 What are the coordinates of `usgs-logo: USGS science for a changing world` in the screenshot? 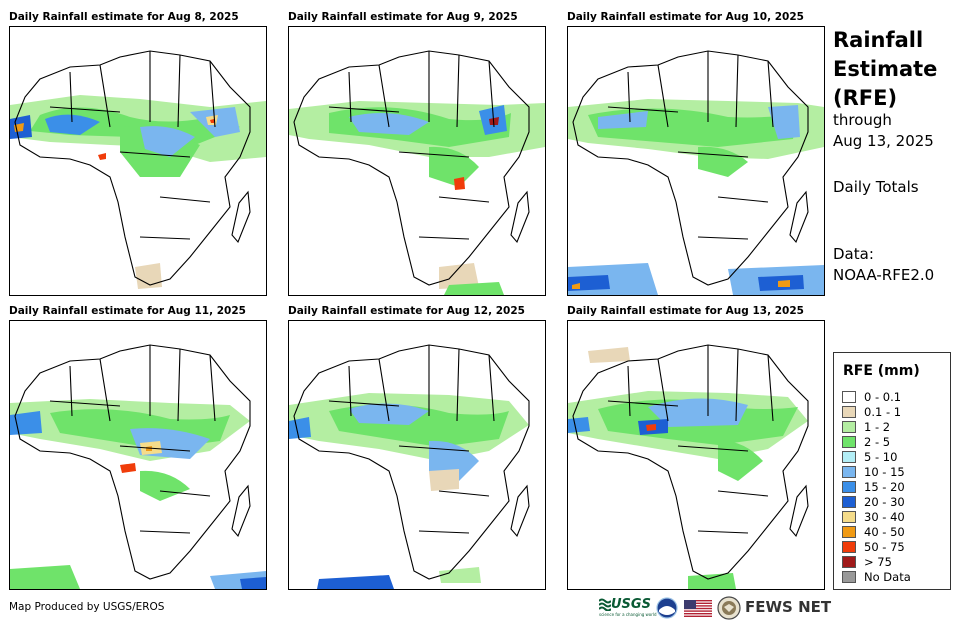 It's located at (628, 609).